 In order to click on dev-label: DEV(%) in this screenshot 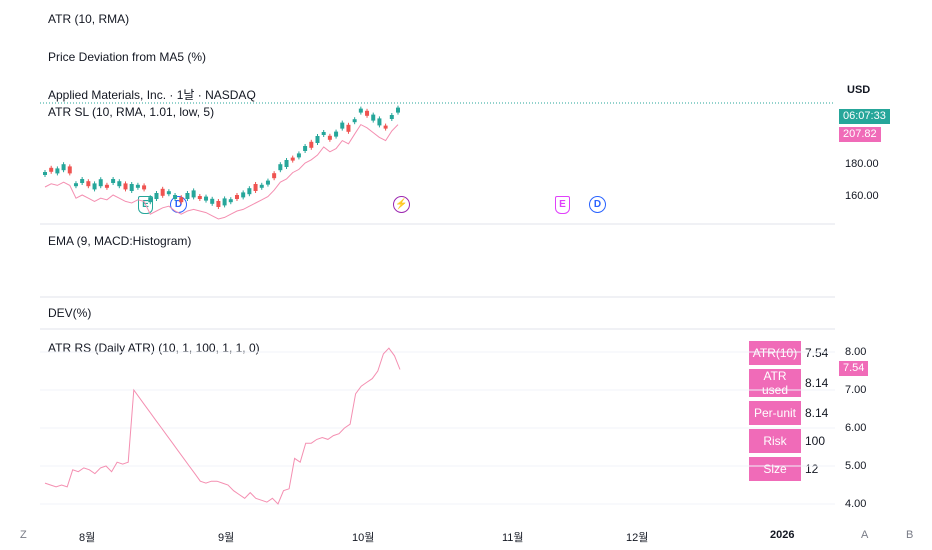, I will do `click(70, 313)`.